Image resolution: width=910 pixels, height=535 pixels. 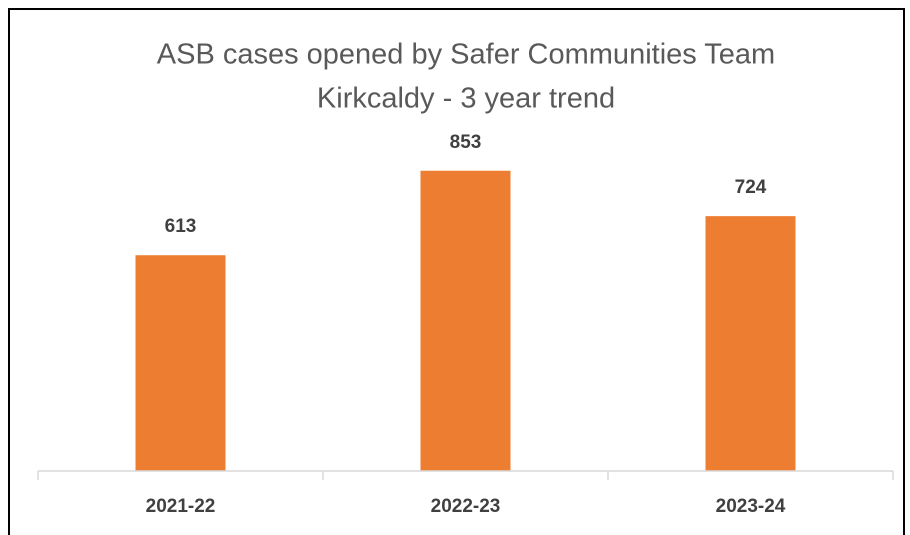 What do you see at coordinates (181, 226) in the screenshot?
I see `data-label: 613` at bounding box center [181, 226].